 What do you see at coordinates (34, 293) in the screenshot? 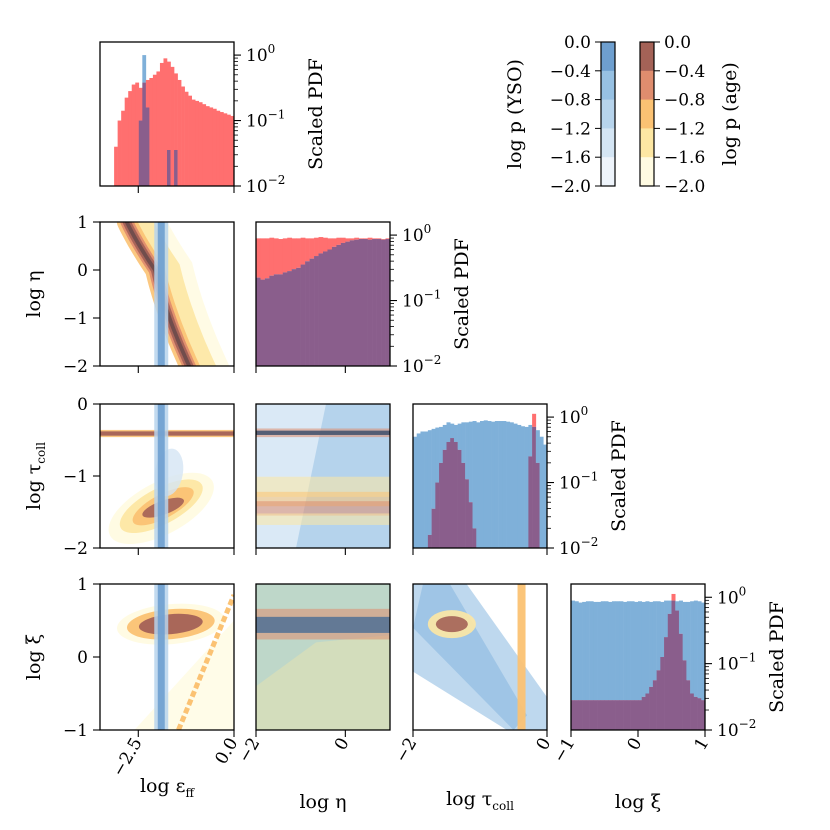
I see `y-axis-label-eta: log η` at bounding box center [34, 293].